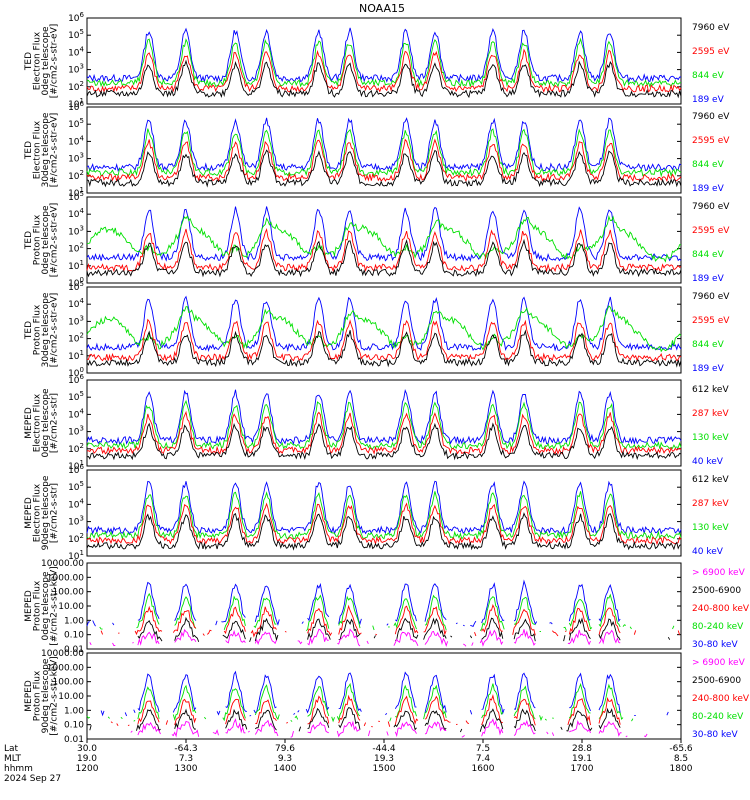  I want to click on y-axis-label-line: TED, so click(29, 61).